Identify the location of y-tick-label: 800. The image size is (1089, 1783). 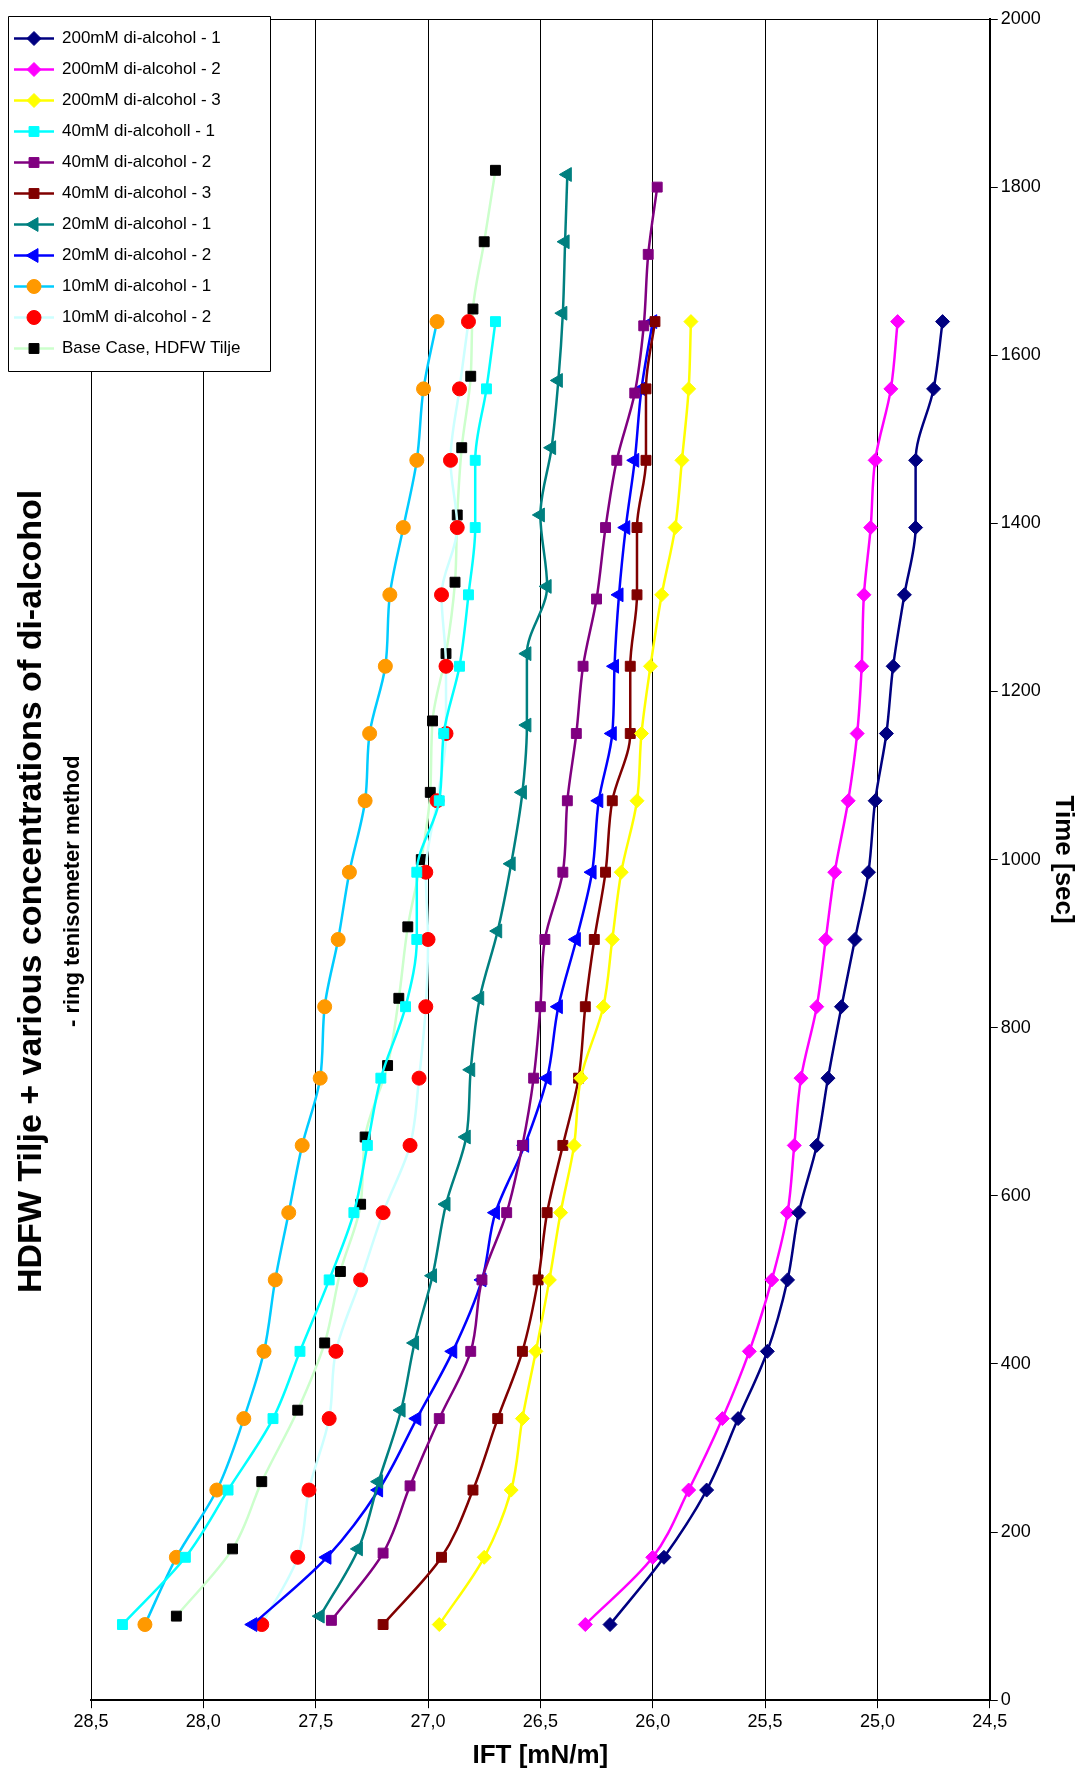
(1015, 1026).